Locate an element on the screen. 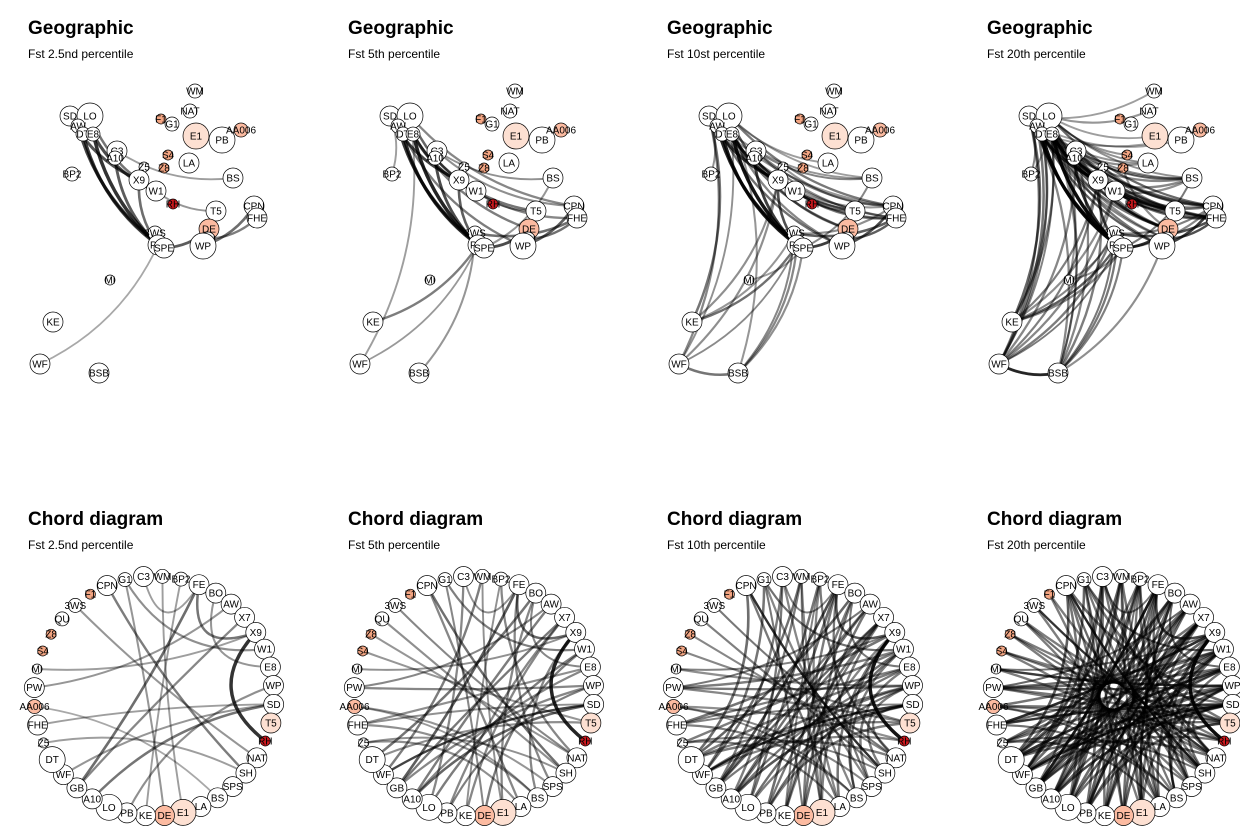  node-label: G1 is located at coordinates (811, 125).